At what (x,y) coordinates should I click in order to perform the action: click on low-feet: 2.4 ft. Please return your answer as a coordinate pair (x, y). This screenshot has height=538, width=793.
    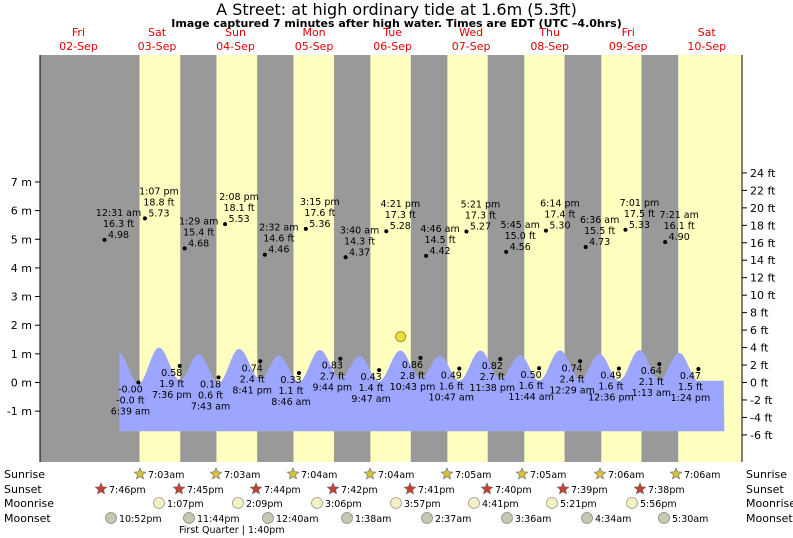
    Looking at the image, I should click on (572, 379).